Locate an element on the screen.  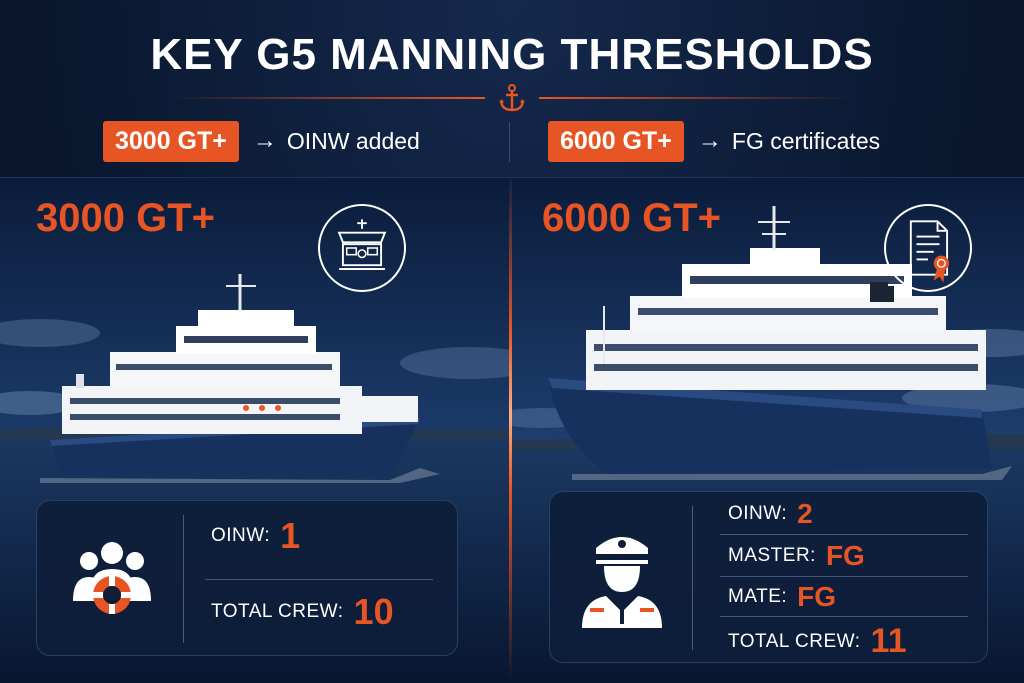
crew-card-3000: OINW: 1 TOTAL CREW: 10 is located at coordinates (247, 578).